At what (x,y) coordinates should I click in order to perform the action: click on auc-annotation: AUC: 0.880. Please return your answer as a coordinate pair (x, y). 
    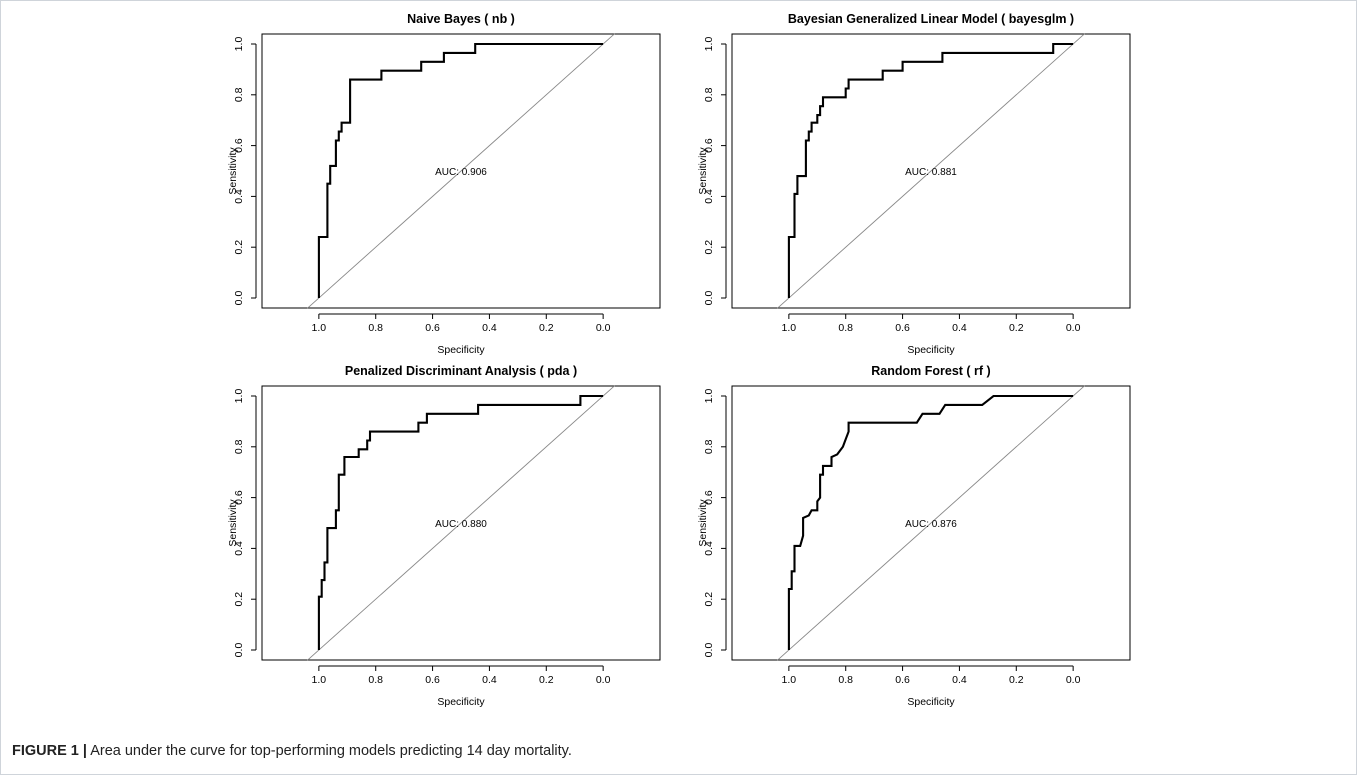
    Looking at the image, I should click on (461, 524).